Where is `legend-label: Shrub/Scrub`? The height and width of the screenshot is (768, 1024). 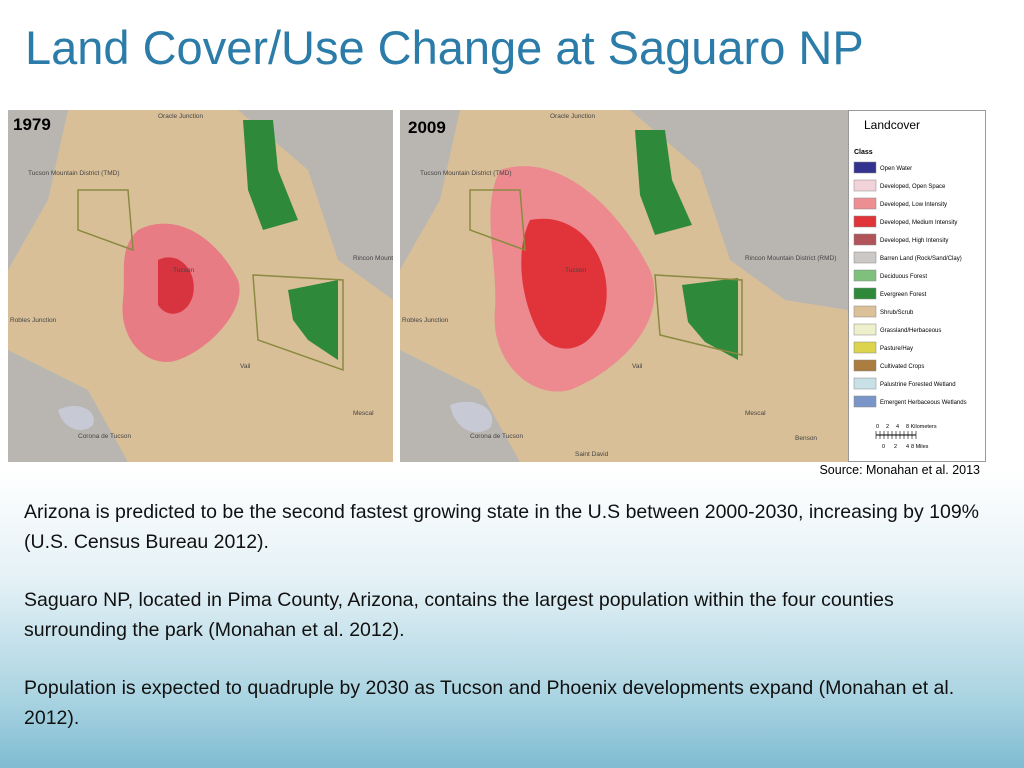
legend-label: Shrub/Scrub is located at coordinates (897, 313).